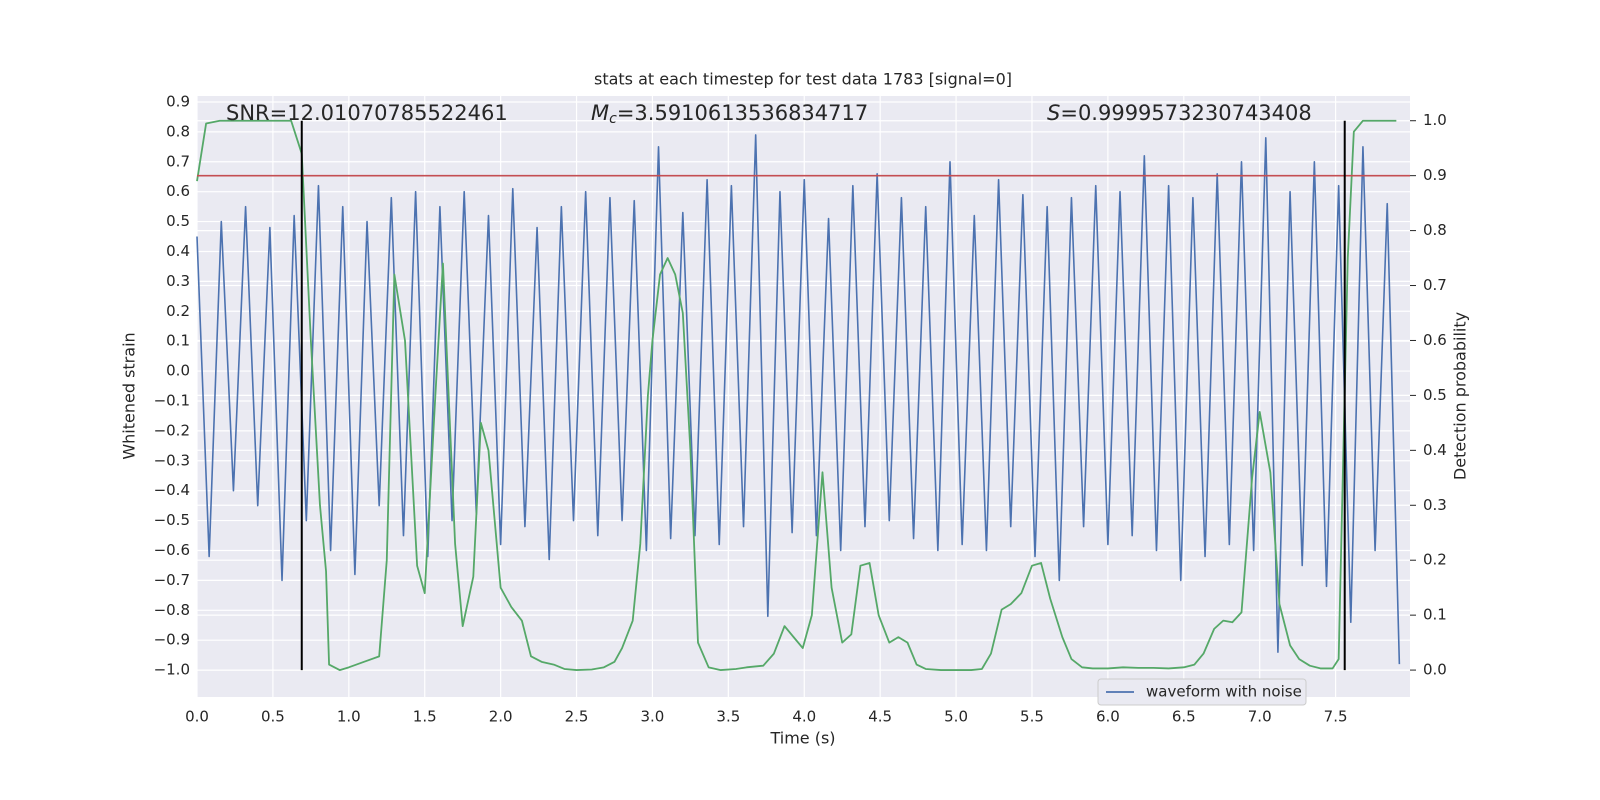  Describe the element at coordinates (178, 191) in the screenshot. I see `y-tick-label: 0.6` at that location.